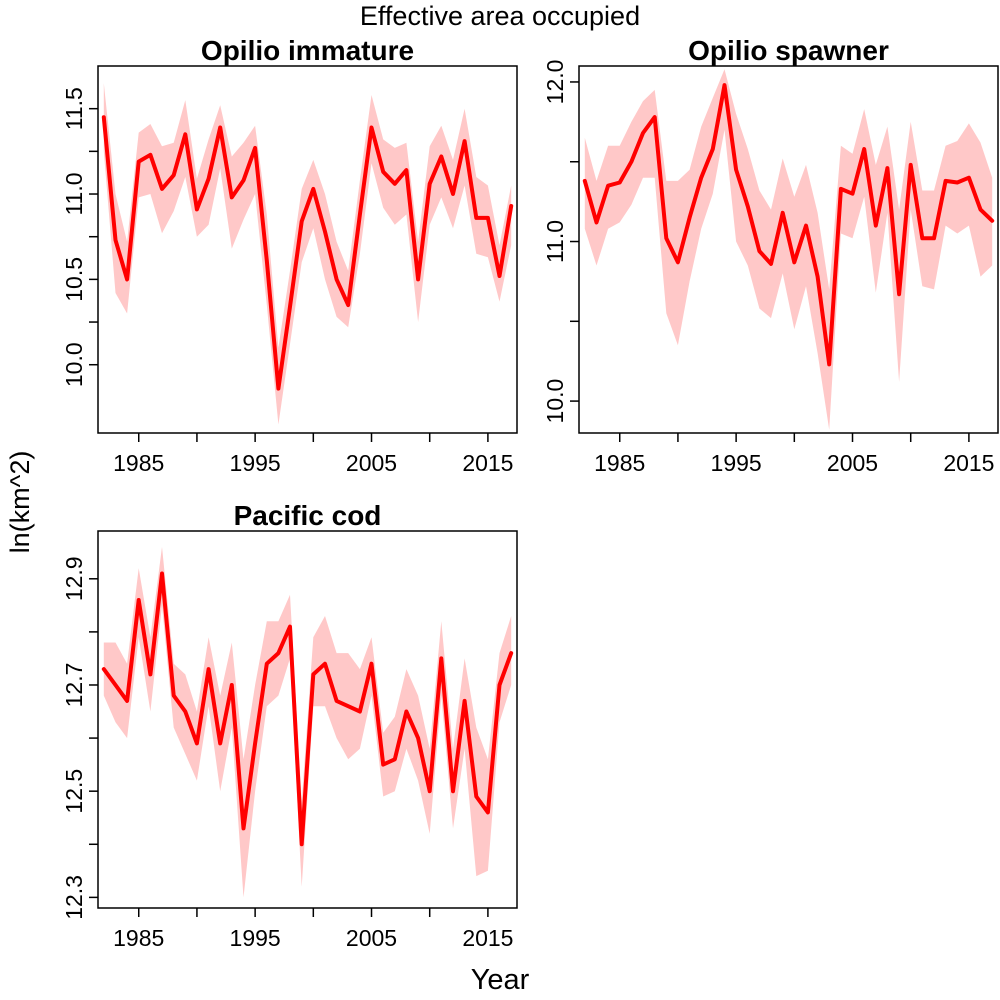 The width and height of the screenshot is (1000, 1000). I want to click on y-tick-label: 10.0, so click(74, 364).